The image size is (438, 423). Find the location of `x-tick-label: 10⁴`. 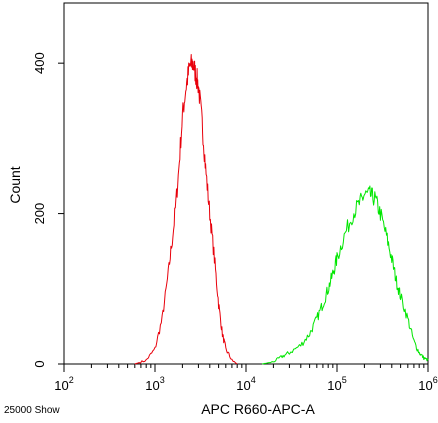

x-tick-label: 10⁴ is located at coordinates (245, 384).